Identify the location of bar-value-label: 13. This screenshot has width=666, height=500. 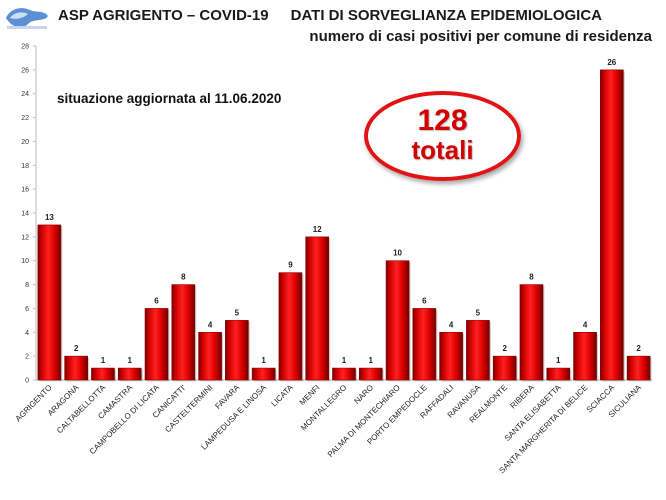
(49, 217).